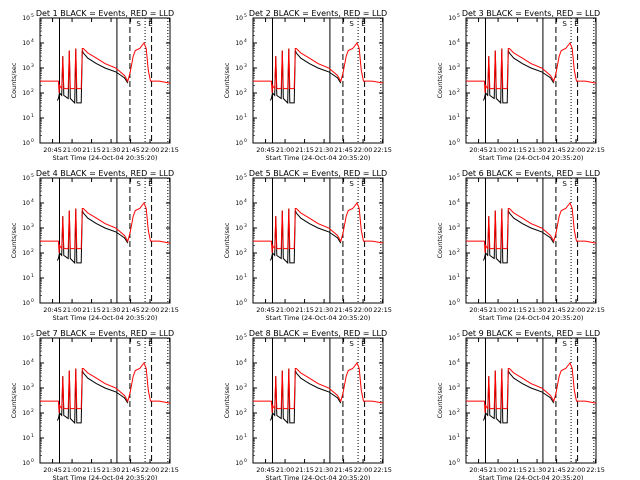  I want to click on panel-title: Det 1 BLACK = Events, RED = LLD, so click(105, 13).